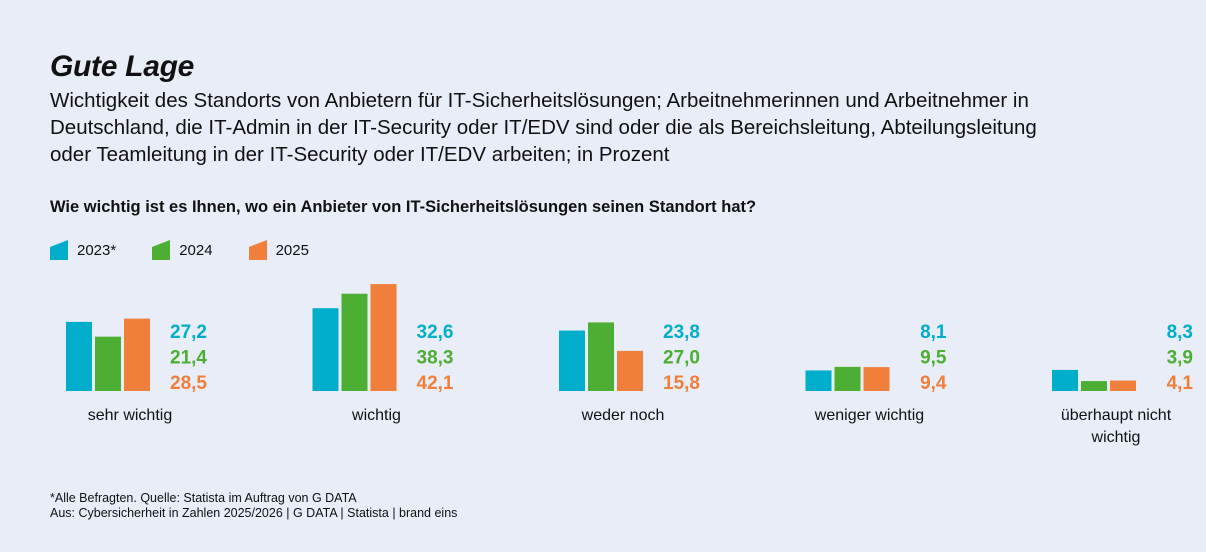 Image resolution: width=1206 pixels, height=552 pixels. What do you see at coordinates (435, 358) in the screenshot?
I see `data-label: 38,3` at bounding box center [435, 358].